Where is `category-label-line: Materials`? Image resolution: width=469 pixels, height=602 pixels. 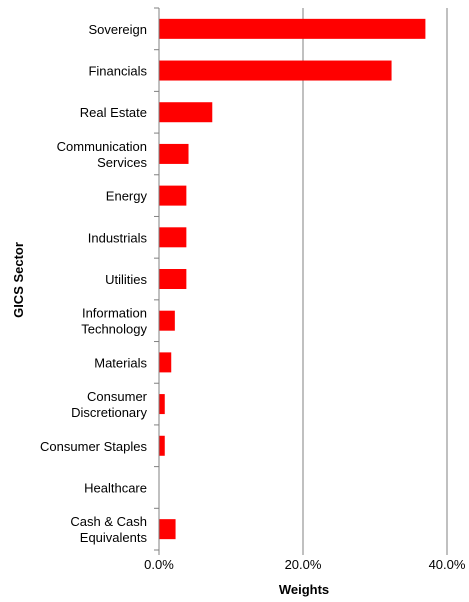 category-label-line: Materials is located at coordinates (120, 362).